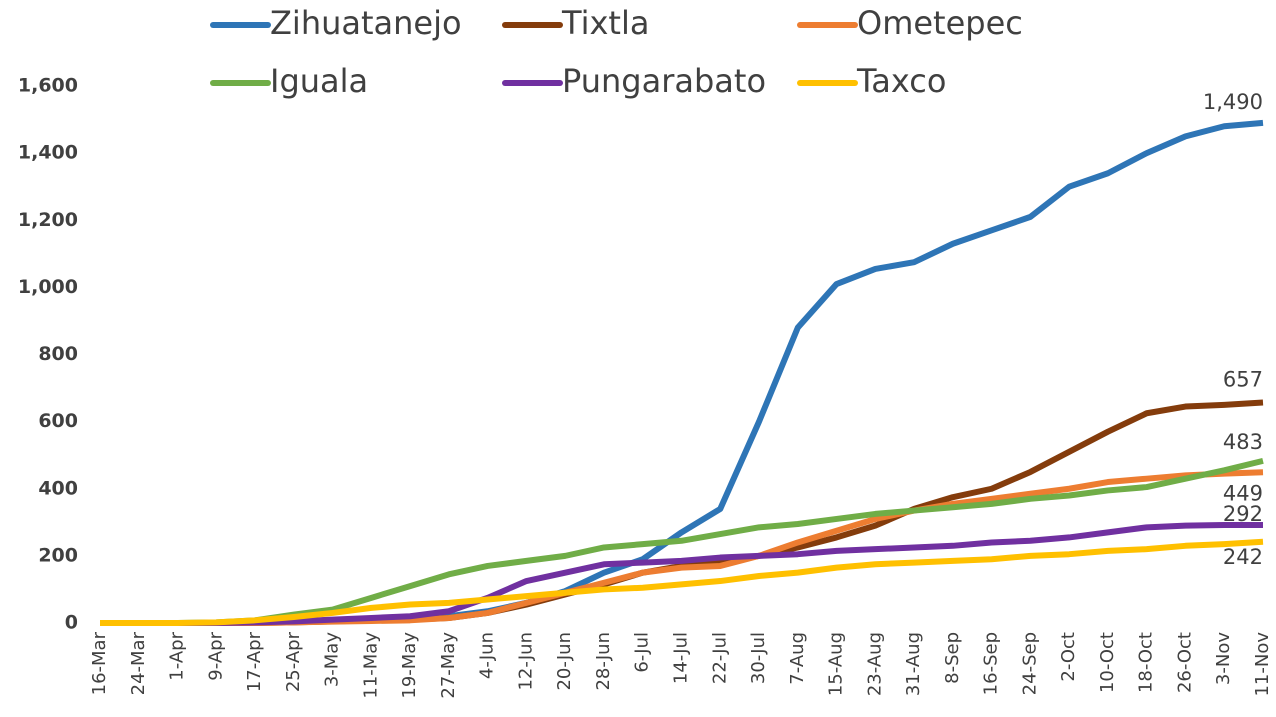 The width and height of the screenshot is (1276, 717). What do you see at coordinates (99, 663) in the screenshot?
I see `x-tick-label: 16-Mar` at bounding box center [99, 663].